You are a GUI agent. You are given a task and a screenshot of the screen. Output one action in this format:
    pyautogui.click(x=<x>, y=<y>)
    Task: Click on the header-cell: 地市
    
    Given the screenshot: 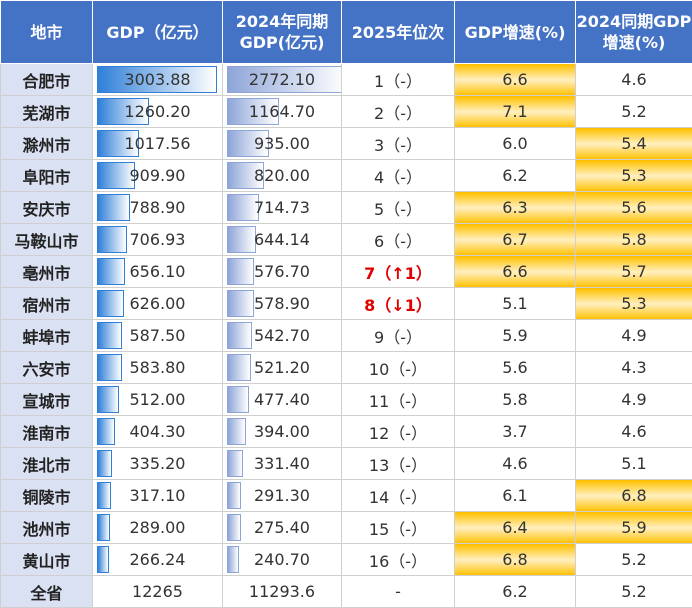 What is the action you would take?
    pyautogui.click(x=47, y=32)
    